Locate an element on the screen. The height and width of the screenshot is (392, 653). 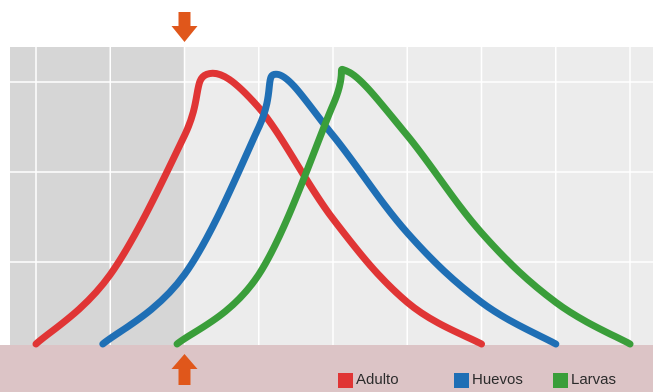
legend-item-adulto: Adulto is located at coordinates (368, 380).